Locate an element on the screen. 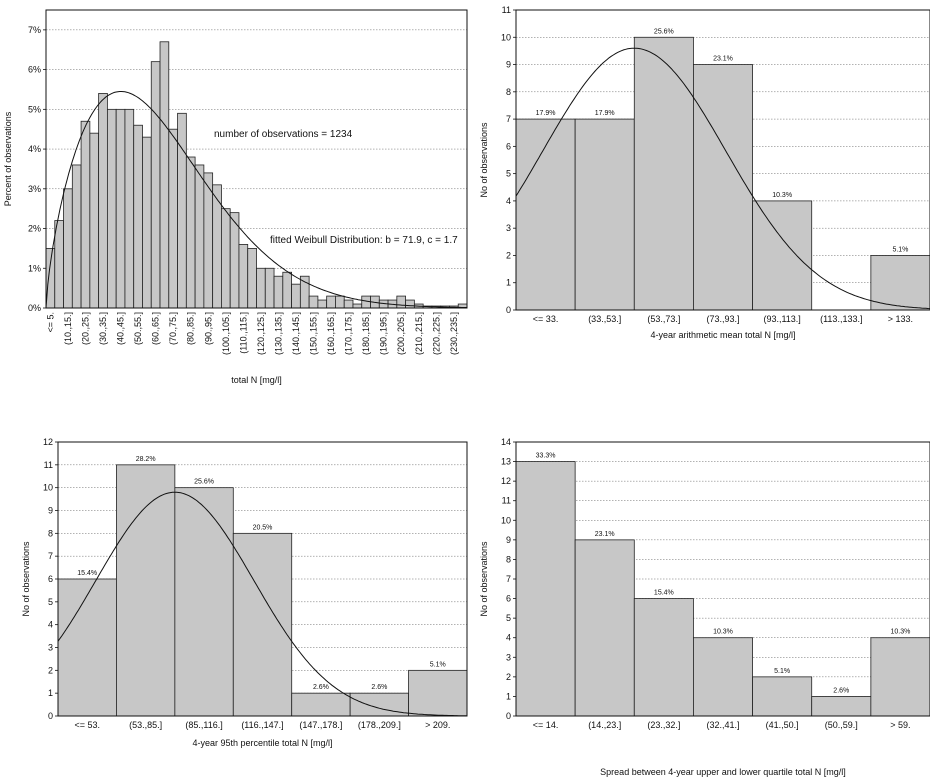 The height and width of the screenshot is (782, 930). x-tick-label: > 209. is located at coordinates (437, 725).